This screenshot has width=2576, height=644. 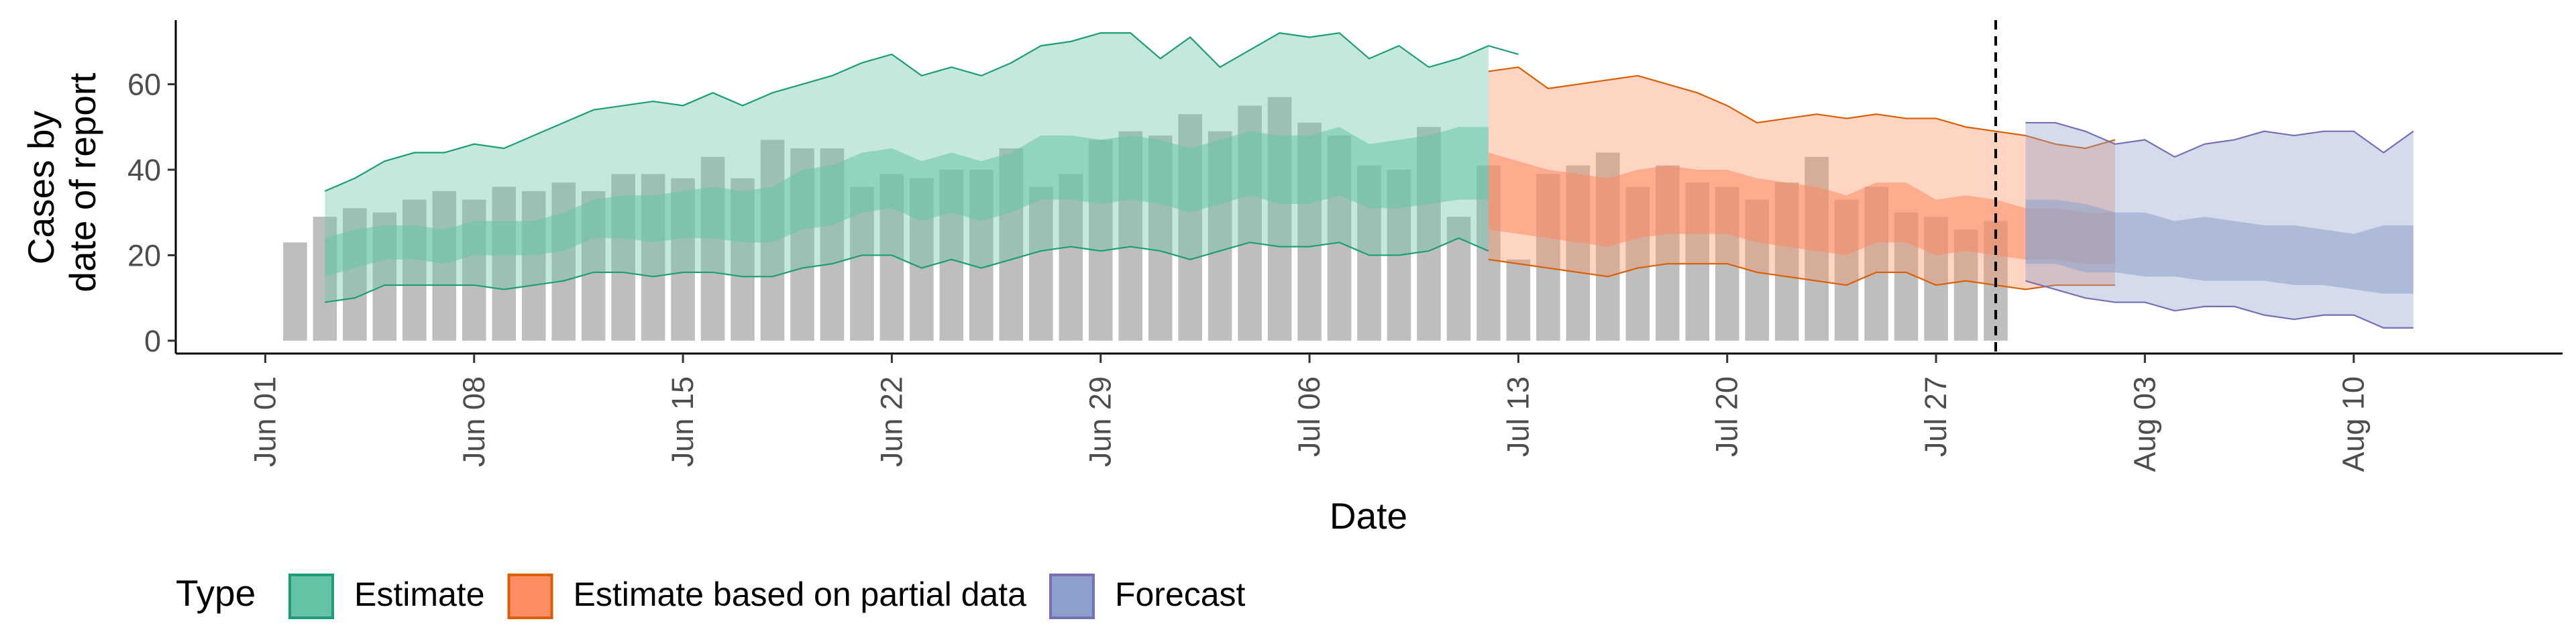 I want to click on y-axis-title: Cases by date of report, so click(x=61, y=182).